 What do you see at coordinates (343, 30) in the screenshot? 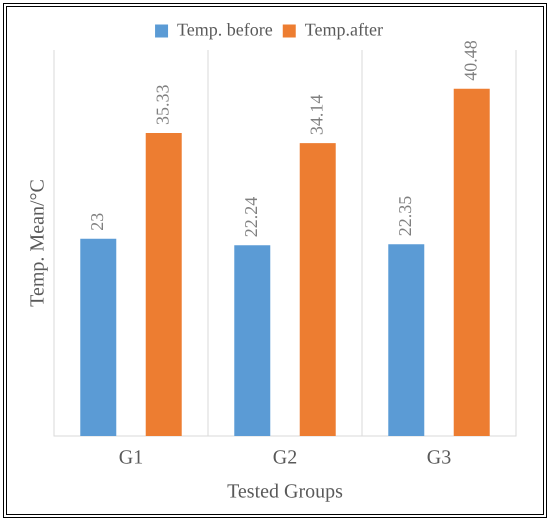
I see `legend-label: Temp.after` at bounding box center [343, 30].